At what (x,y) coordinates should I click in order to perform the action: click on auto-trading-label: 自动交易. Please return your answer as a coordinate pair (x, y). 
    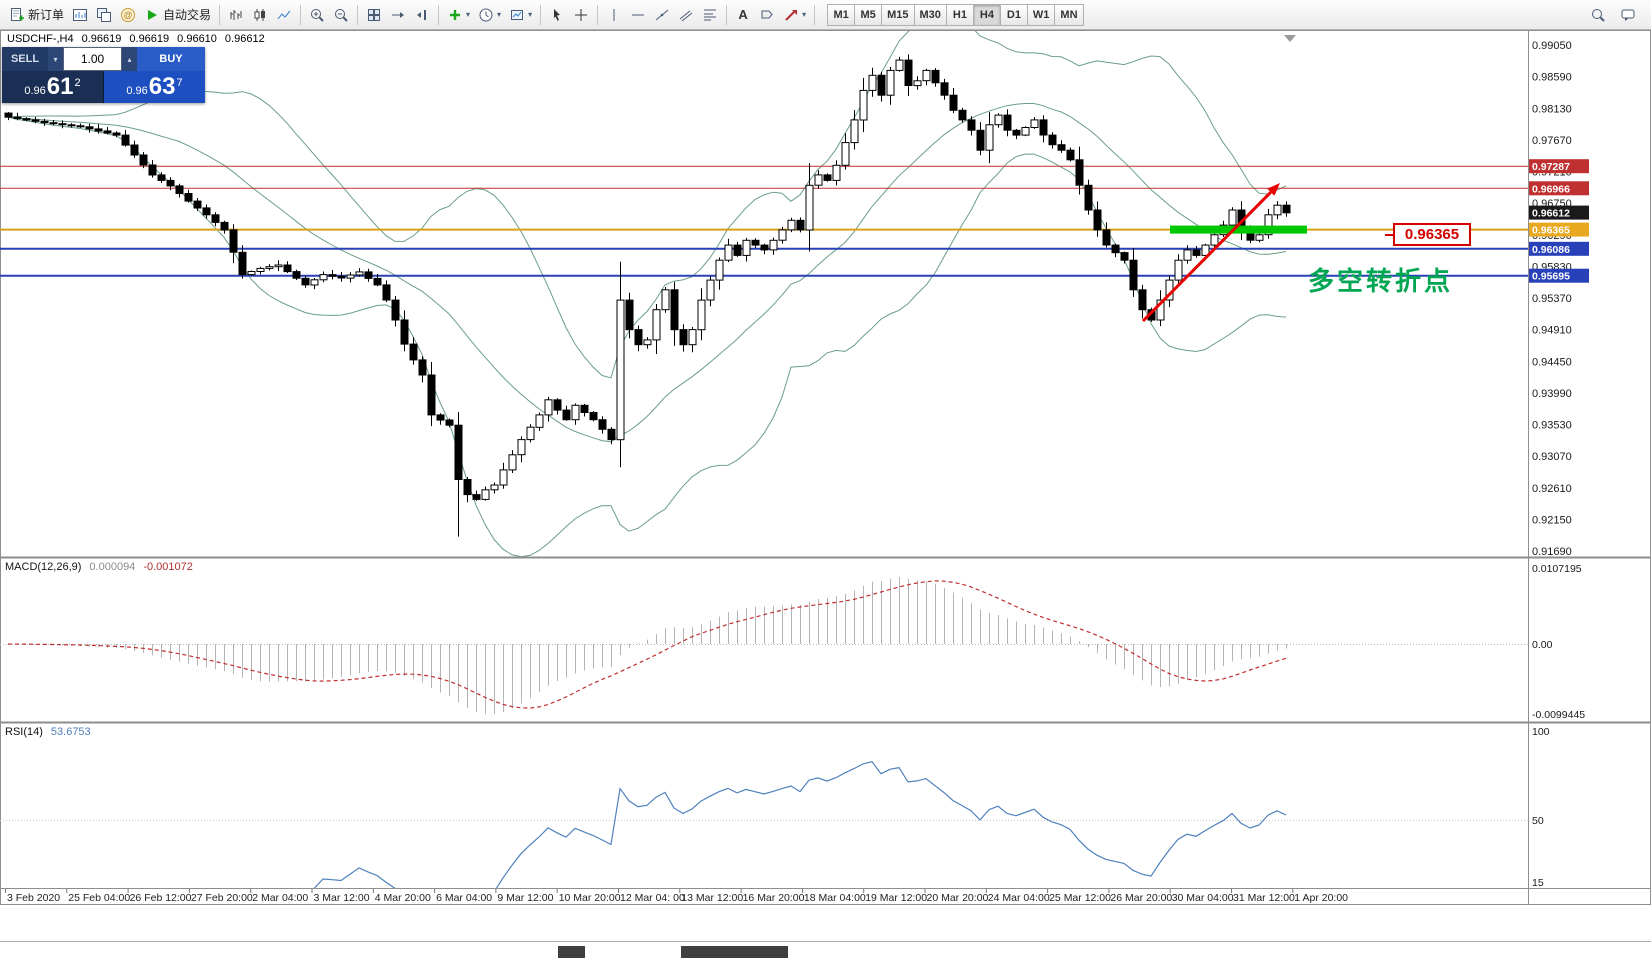
    Looking at the image, I should click on (187, 15).